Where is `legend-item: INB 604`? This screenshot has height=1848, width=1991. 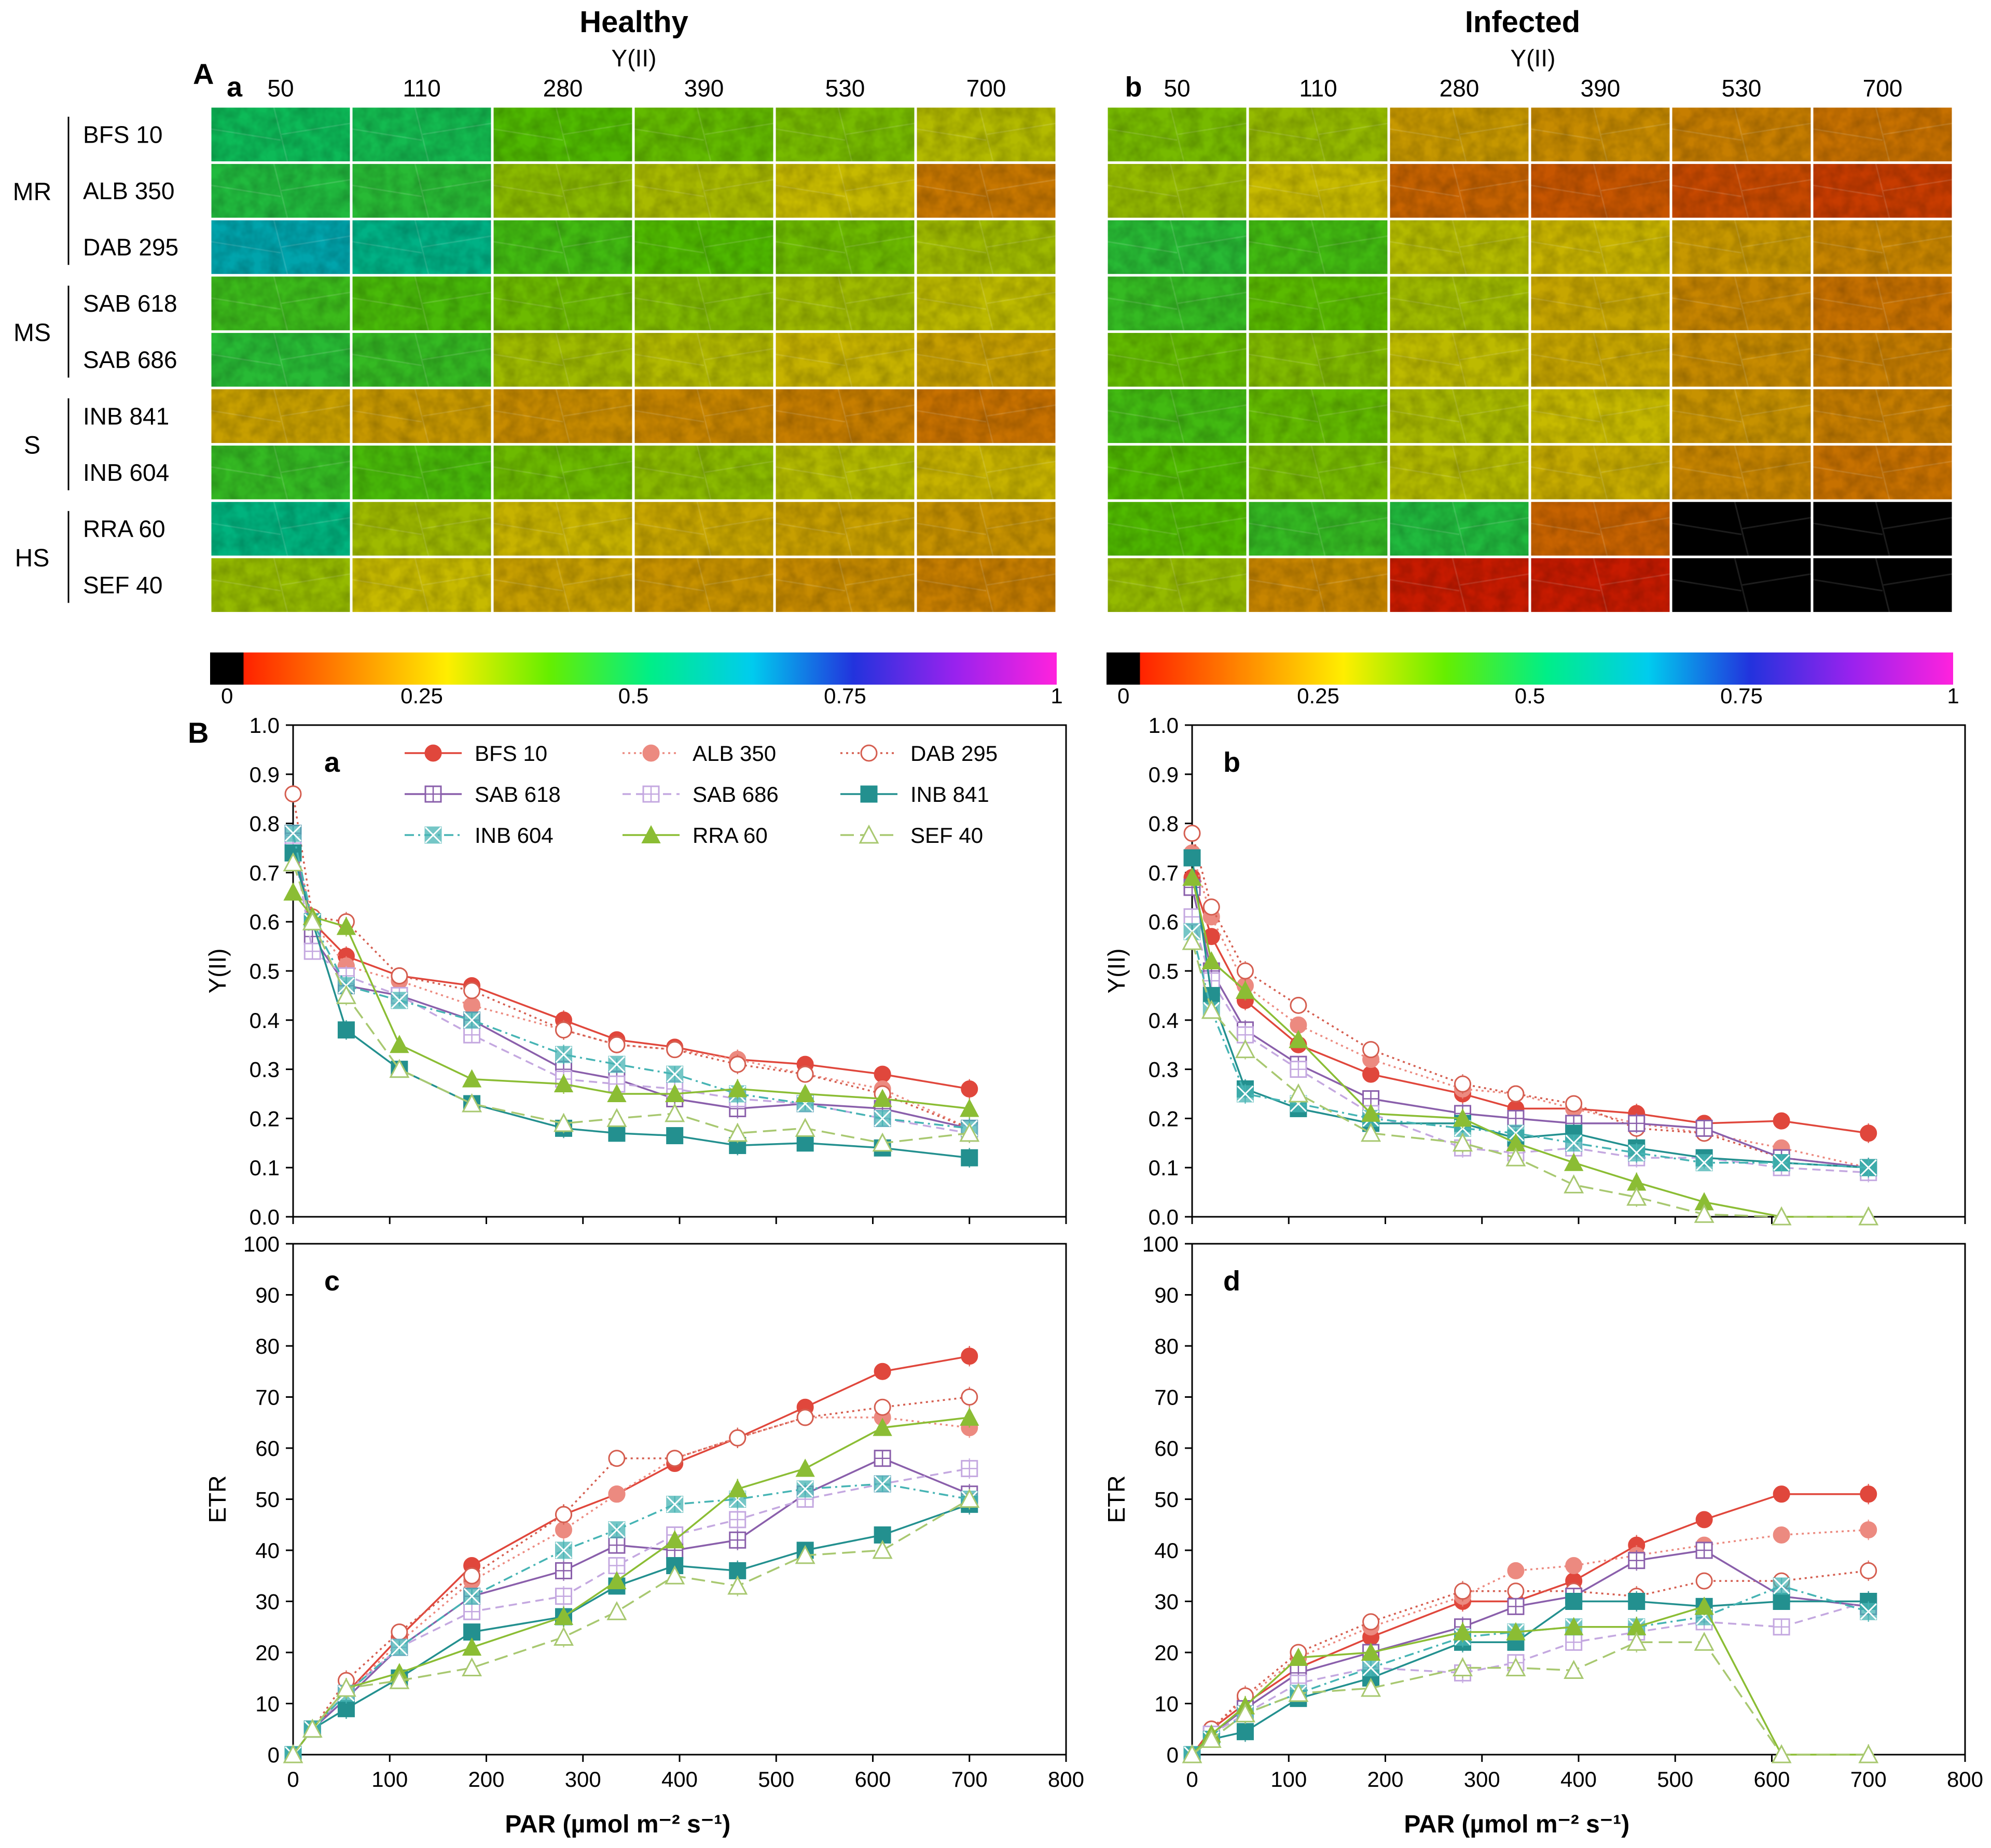 legend-item: INB 604 is located at coordinates (480, 835).